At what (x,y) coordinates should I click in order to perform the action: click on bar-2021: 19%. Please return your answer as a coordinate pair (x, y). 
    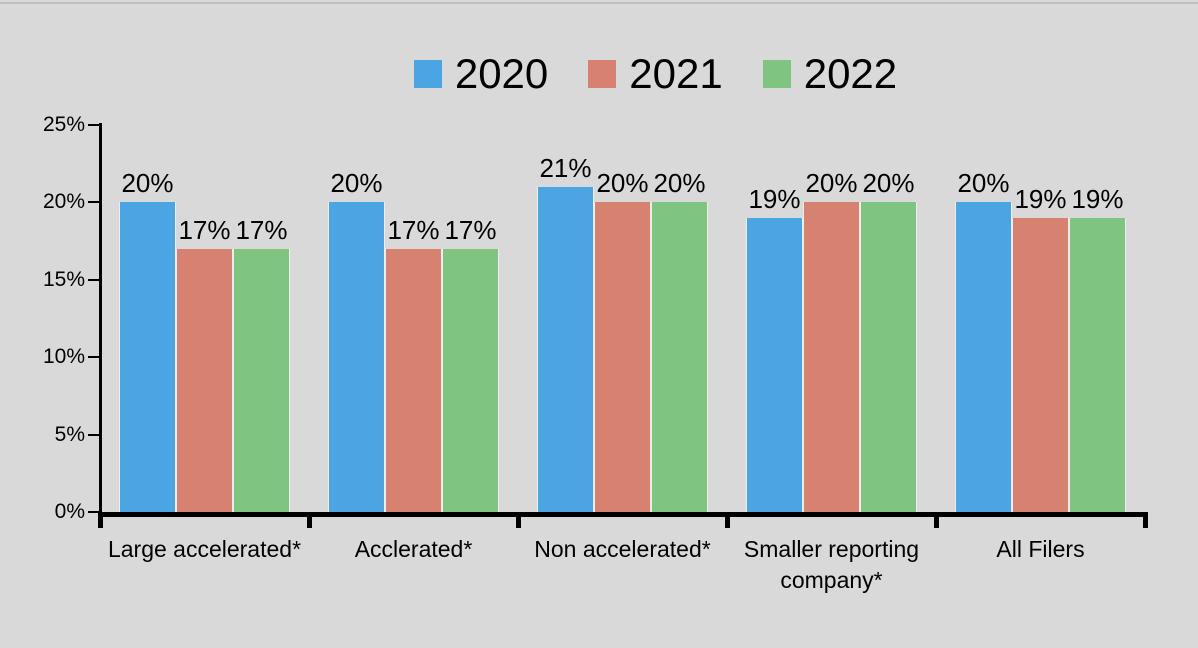
    Looking at the image, I should click on (1040, 348).